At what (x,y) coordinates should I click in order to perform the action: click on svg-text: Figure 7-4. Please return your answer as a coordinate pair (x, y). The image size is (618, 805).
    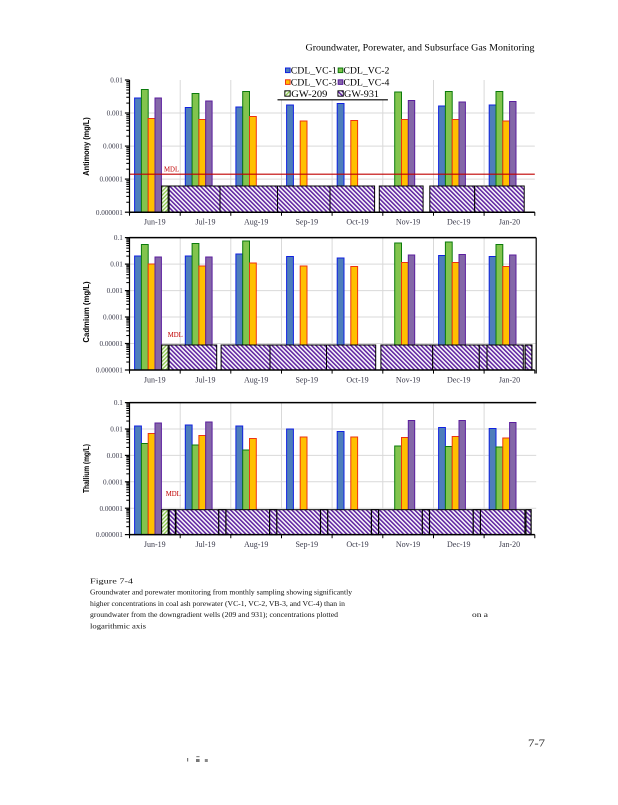
    Looking at the image, I should click on (111, 581).